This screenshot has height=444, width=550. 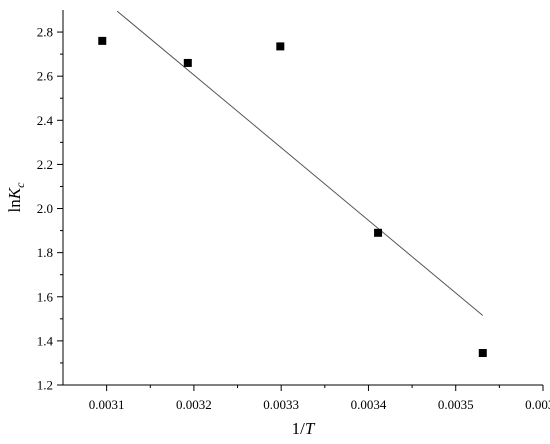 What do you see at coordinates (107, 404) in the screenshot?
I see `x-tick-label: 0.0031` at bounding box center [107, 404].